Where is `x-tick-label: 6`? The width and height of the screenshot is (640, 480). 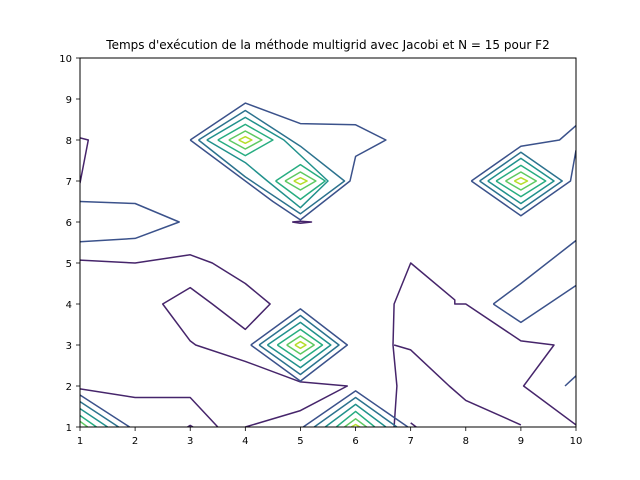
x-tick-label: 6 is located at coordinates (355, 441).